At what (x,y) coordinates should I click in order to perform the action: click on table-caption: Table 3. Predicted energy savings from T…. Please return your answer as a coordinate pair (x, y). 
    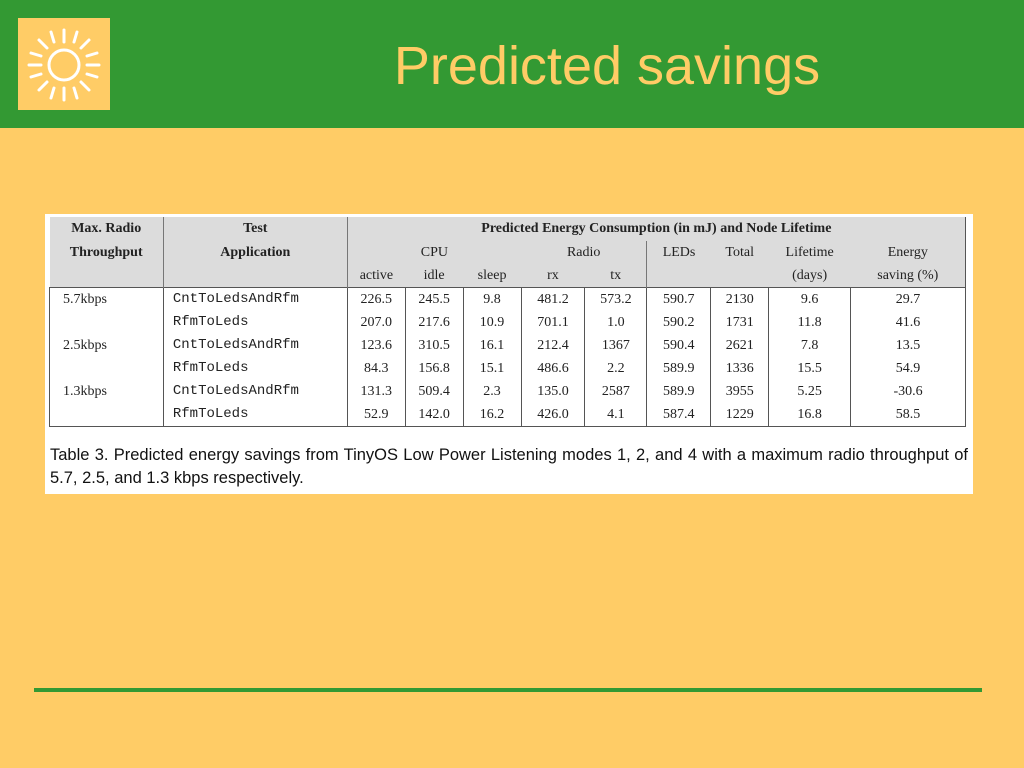
    Looking at the image, I should click on (509, 466).